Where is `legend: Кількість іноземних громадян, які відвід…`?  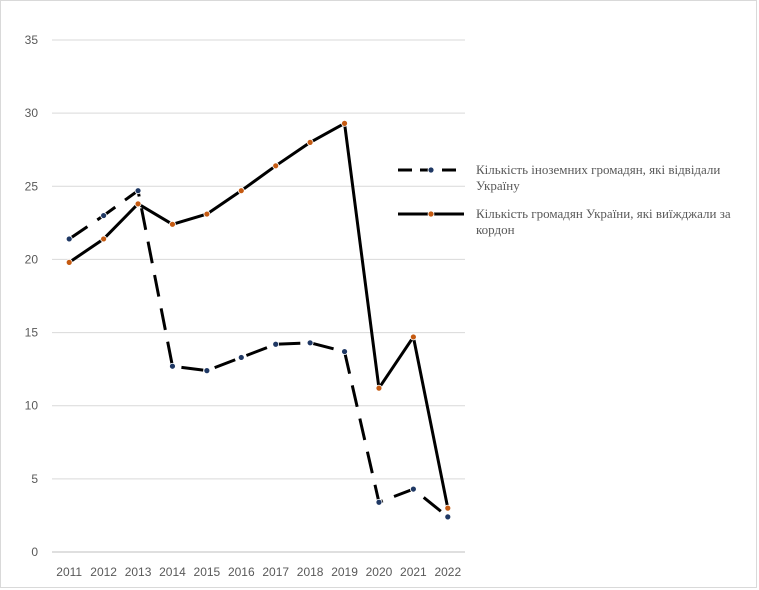
legend: Кількість іноземних громадян, які відвід… is located at coordinates (576, 206).